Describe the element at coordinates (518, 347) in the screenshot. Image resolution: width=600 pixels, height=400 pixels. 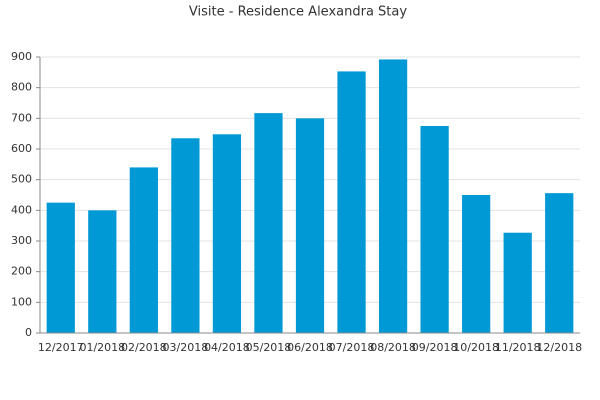
I see `x-tick-label: 11/2018` at that location.